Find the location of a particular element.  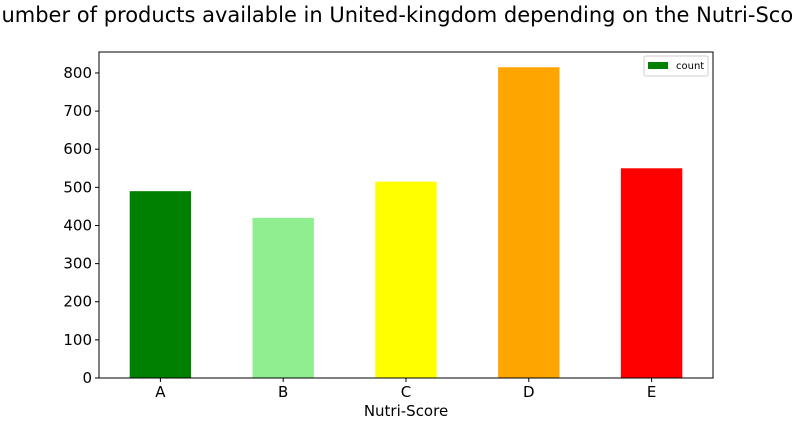

y-tick-label: 500 is located at coordinates (77, 187).